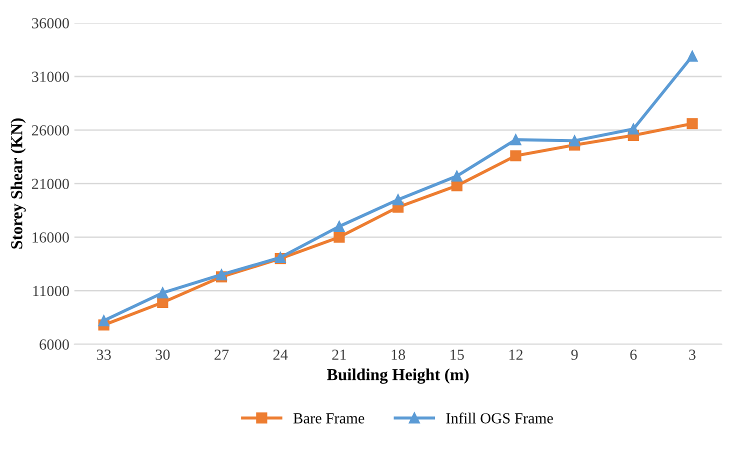  I want to click on x-tick-label: 3, so click(692, 355).